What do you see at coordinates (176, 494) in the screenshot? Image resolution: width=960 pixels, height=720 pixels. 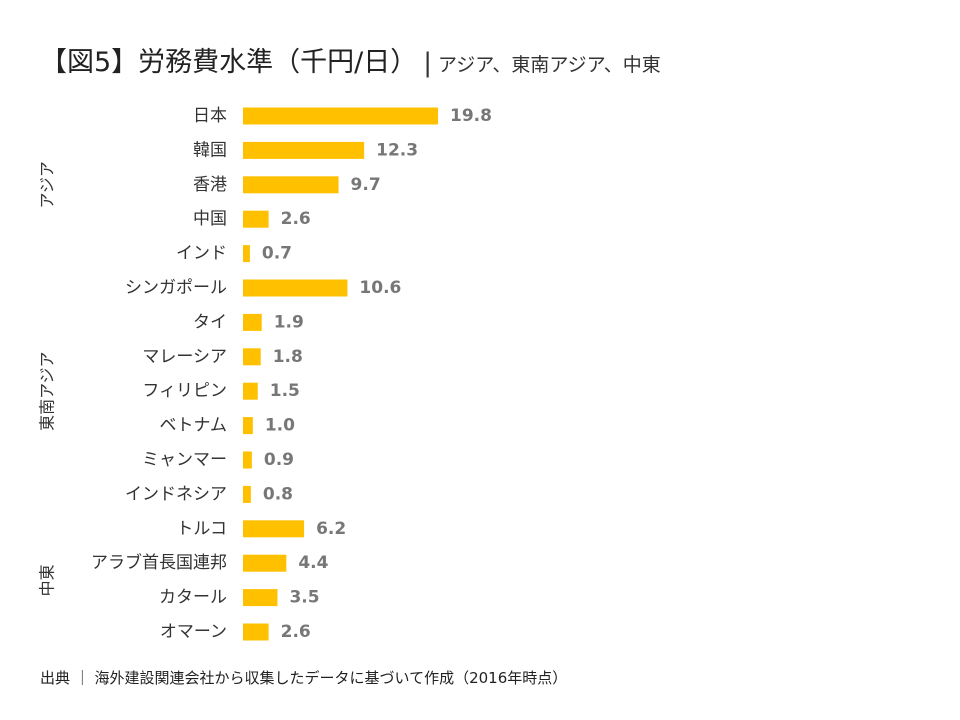 I see `category-label: インドネシア` at bounding box center [176, 494].